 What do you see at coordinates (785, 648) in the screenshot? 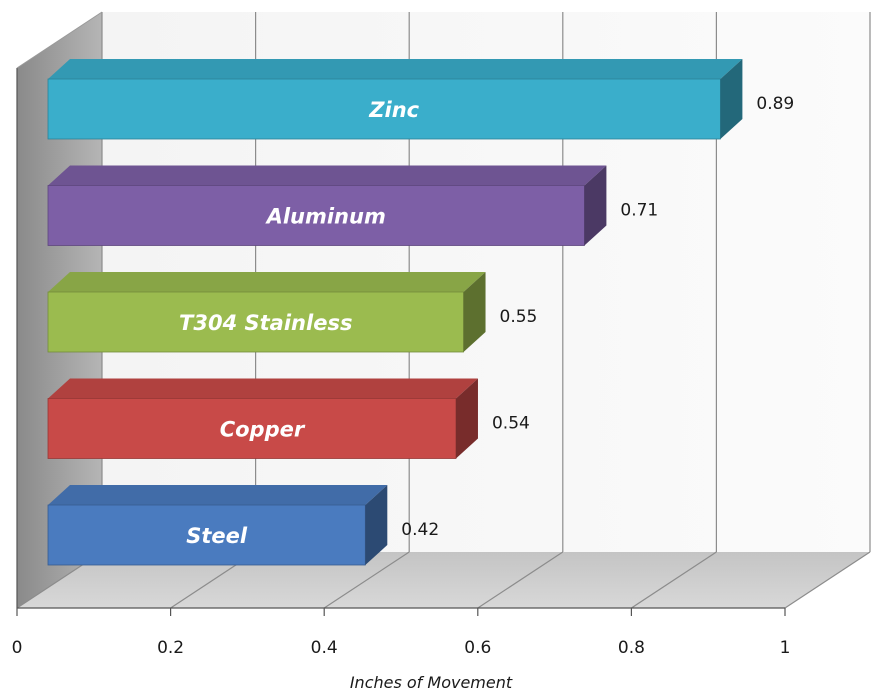
I see `x-tick-label: 1` at bounding box center [785, 648].